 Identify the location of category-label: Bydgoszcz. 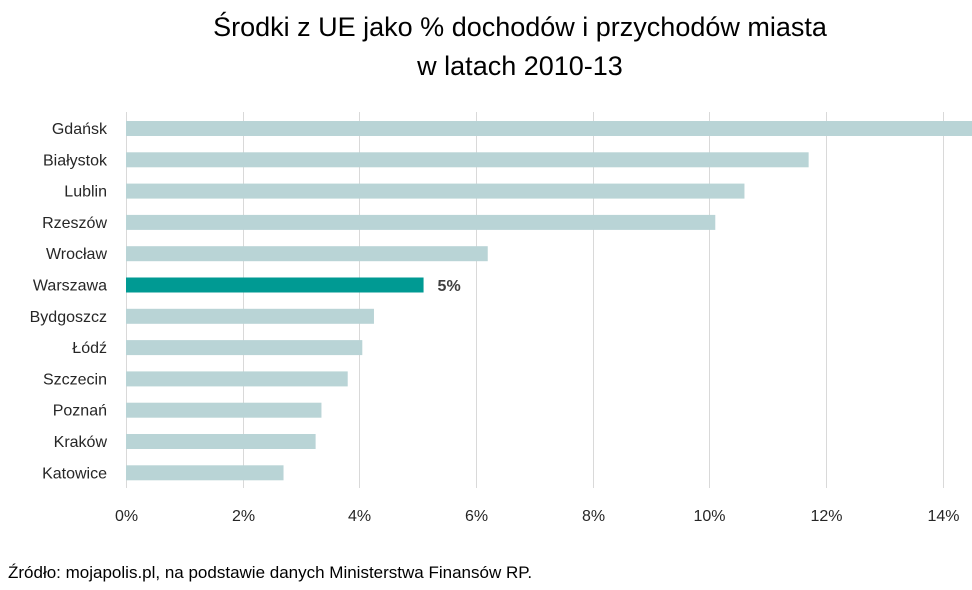
(68, 317).